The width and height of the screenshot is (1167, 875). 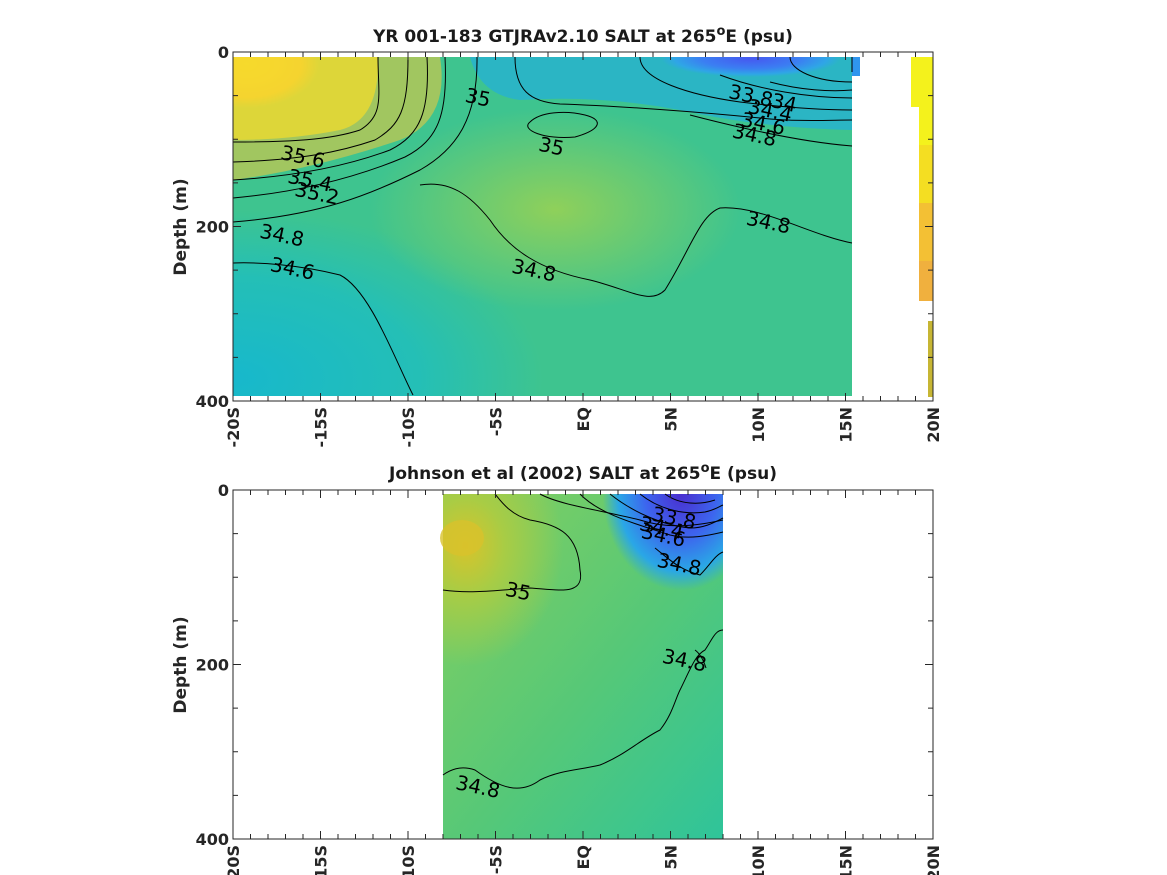 What do you see at coordinates (582, 473) in the screenshot?
I see `bottom-panel-title: Johnson et al (2002) SALT at 265oE (psu)` at bounding box center [582, 473].